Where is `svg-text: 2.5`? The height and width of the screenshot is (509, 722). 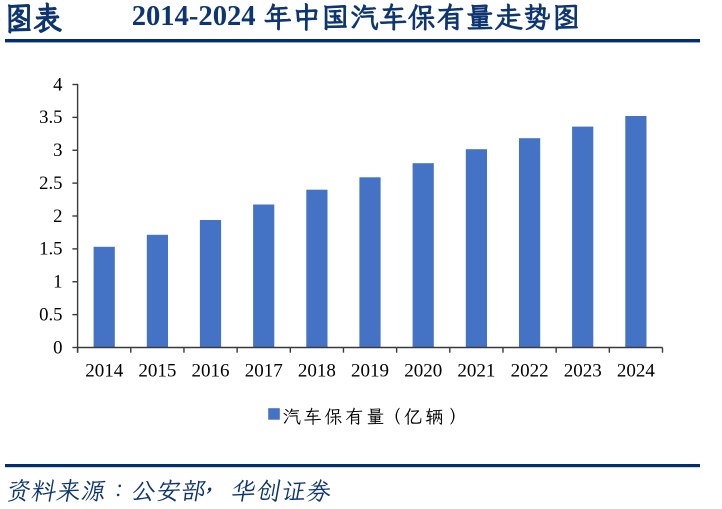
svg-text: 2.5 is located at coordinates (50, 183).